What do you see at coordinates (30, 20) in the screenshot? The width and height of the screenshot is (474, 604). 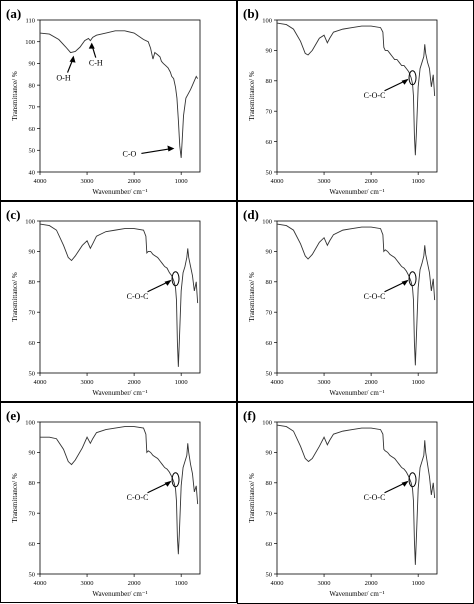 I see `y-tick-label: 110` at bounding box center [30, 20].